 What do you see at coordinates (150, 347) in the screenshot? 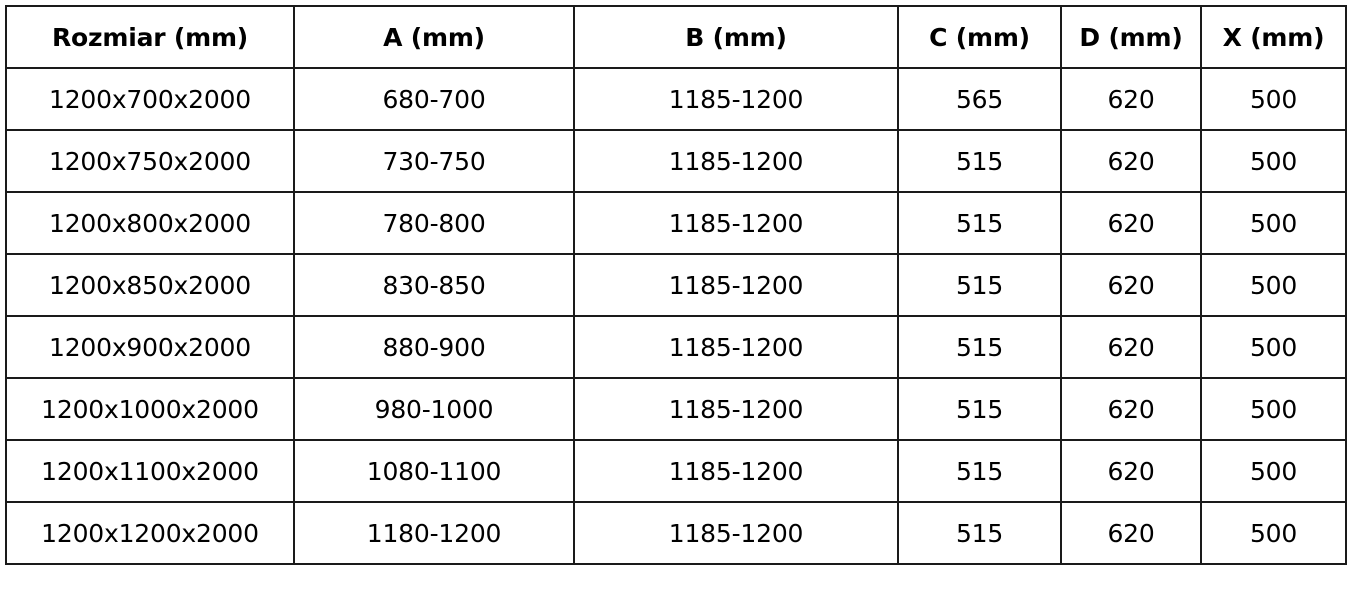
I see `cell-size: 1200x900x2000` at bounding box center [150, 347].